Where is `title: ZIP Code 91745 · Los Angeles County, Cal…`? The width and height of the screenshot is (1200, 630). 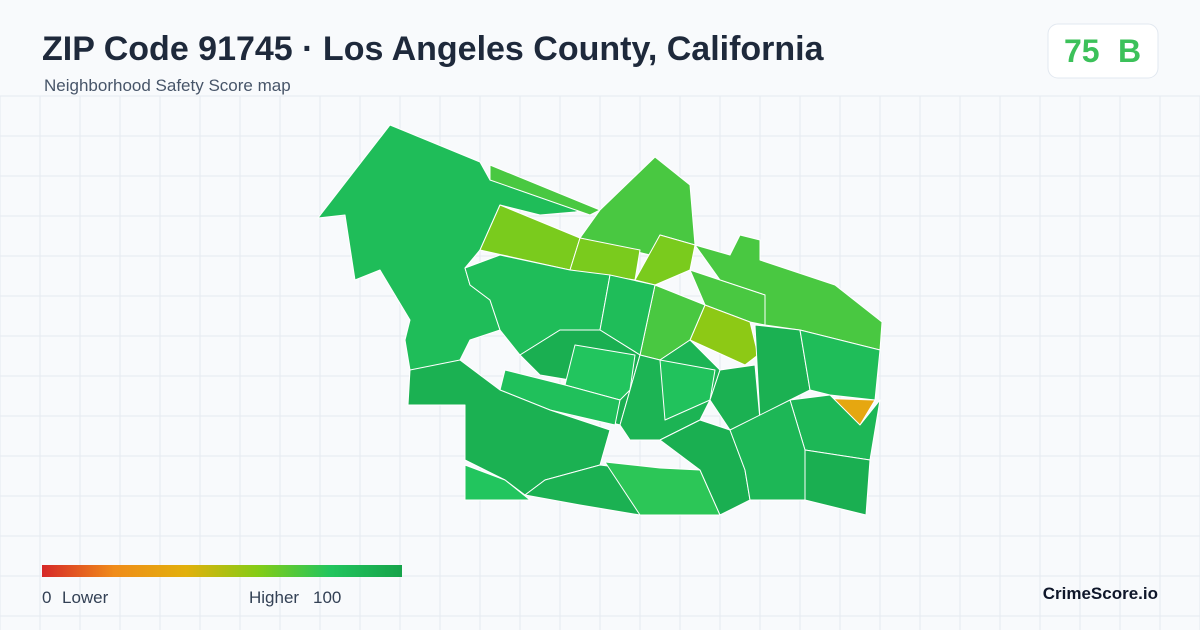 title: ZIP Code 91745 · Los Angeles County, Cal… is located at coordinates (433, 49).